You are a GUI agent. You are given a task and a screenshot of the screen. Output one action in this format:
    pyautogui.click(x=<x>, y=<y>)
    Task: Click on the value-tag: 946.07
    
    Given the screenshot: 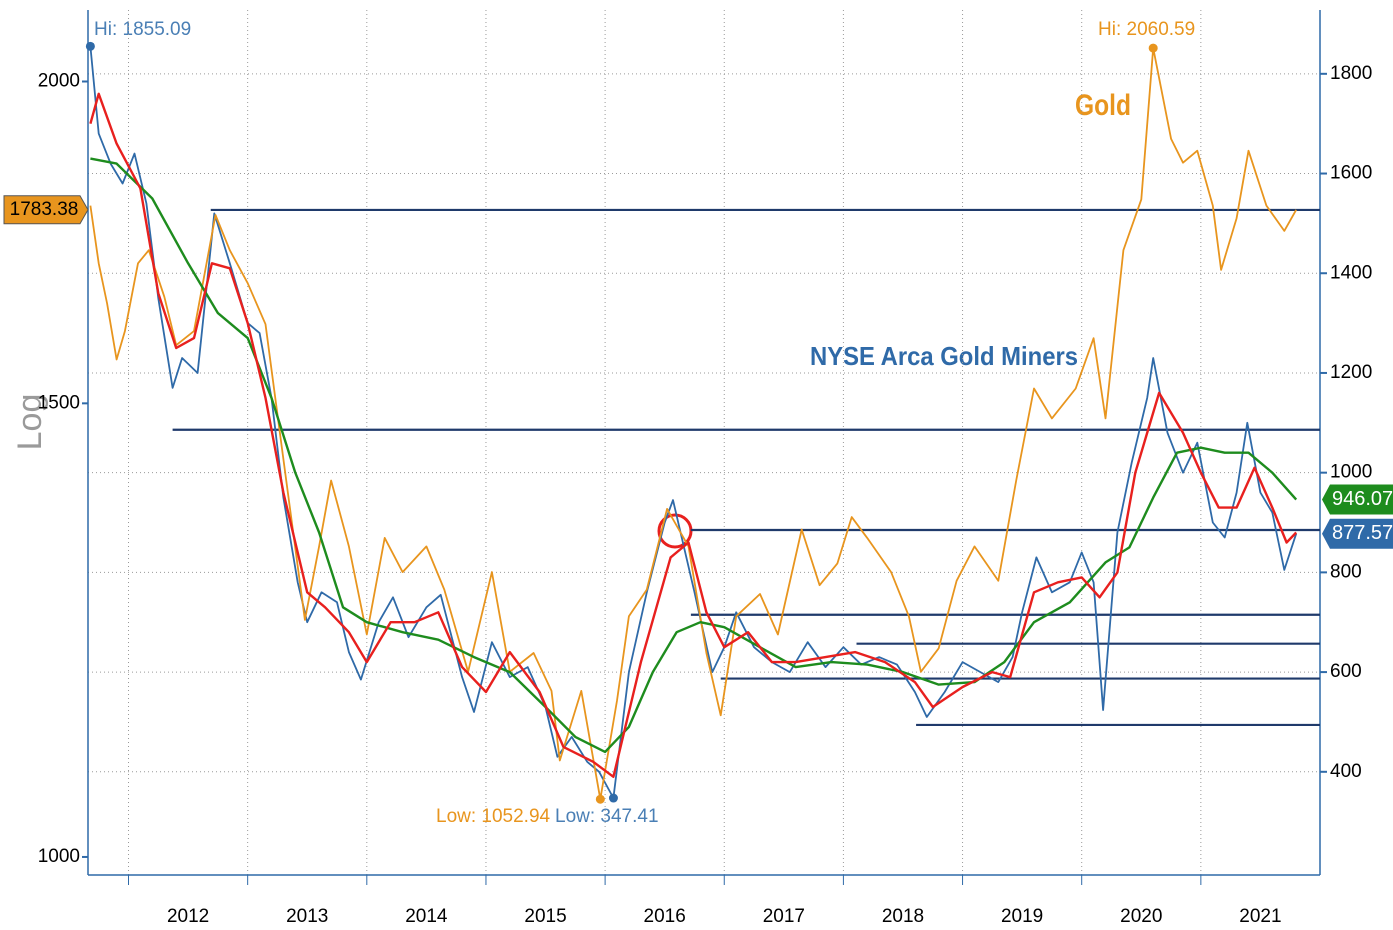 What is the action you would take?
    pyautogui.click(x=1357, y=499)
    